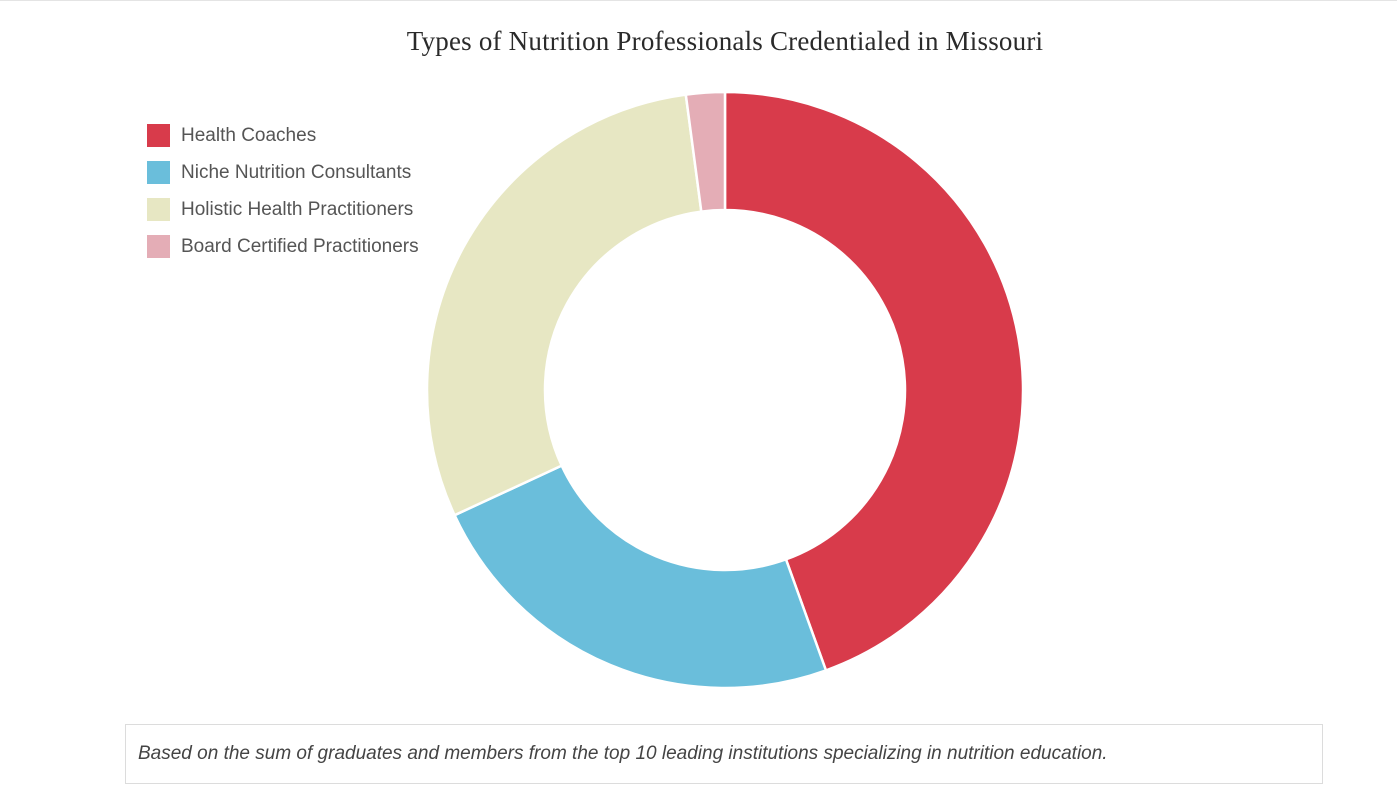 This screenshot has height=786, width=1397. I want to click on legend-label: Niche Nutrition Consultants, so click(296, 172).